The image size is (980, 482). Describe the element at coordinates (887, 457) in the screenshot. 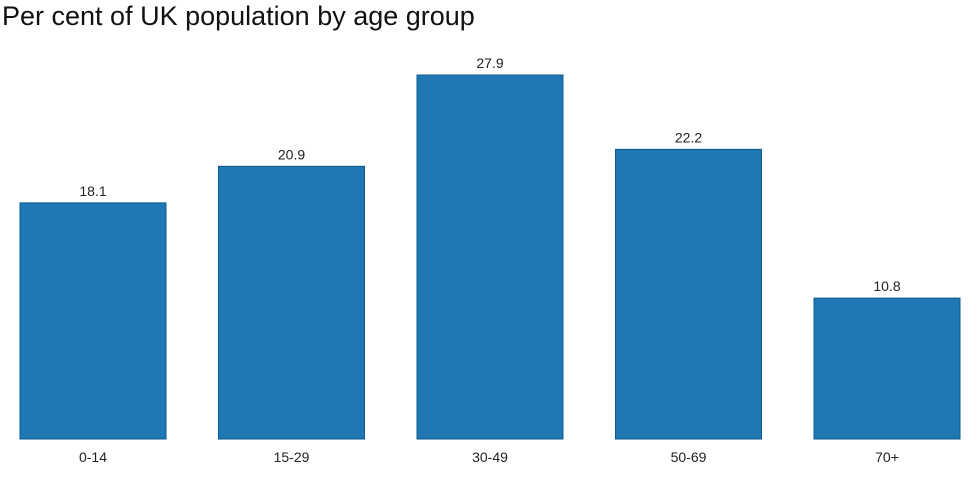

I see `x-tick-label-70: 70+` at that location.